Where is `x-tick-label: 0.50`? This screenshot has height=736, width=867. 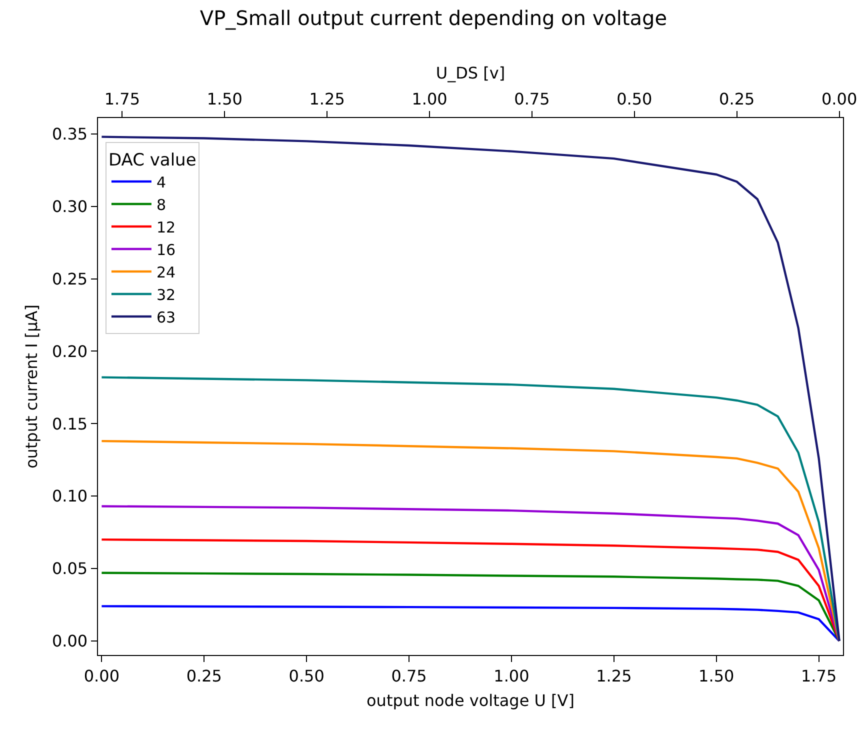
x-tick-label: 0.50 is located at coordinates (306, 676).